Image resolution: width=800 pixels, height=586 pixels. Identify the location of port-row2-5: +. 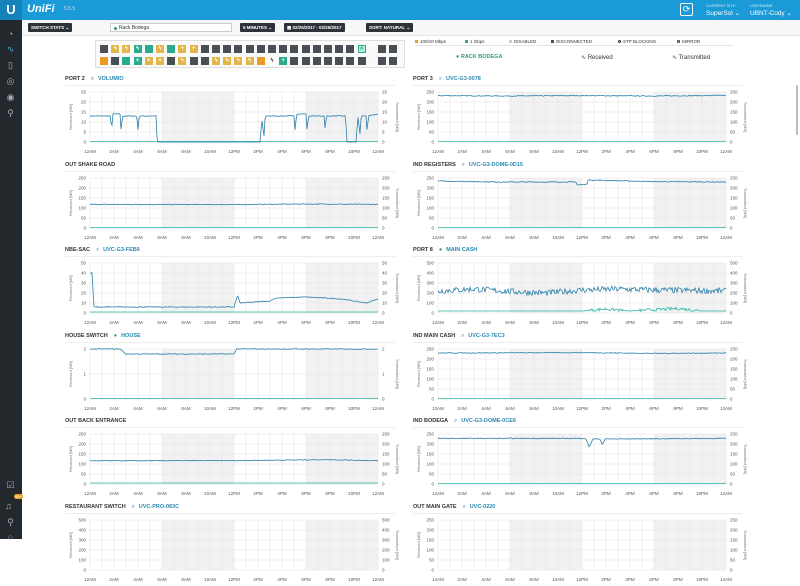
(148, 61).